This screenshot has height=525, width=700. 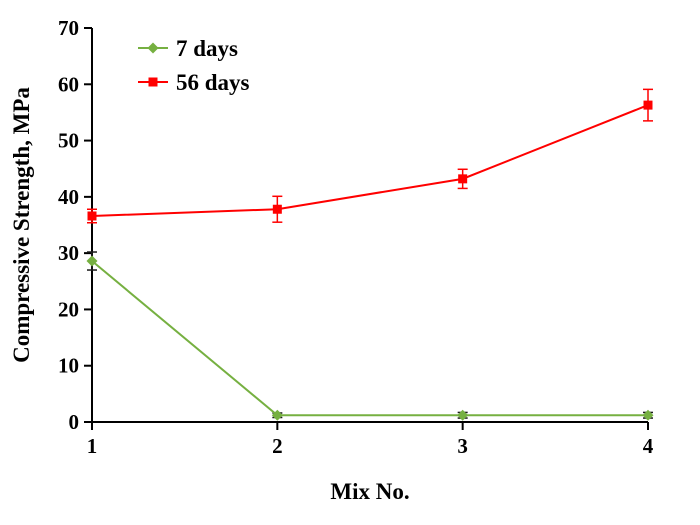 I want to click on y-tick-label: 0, so click(x=74, y=422).